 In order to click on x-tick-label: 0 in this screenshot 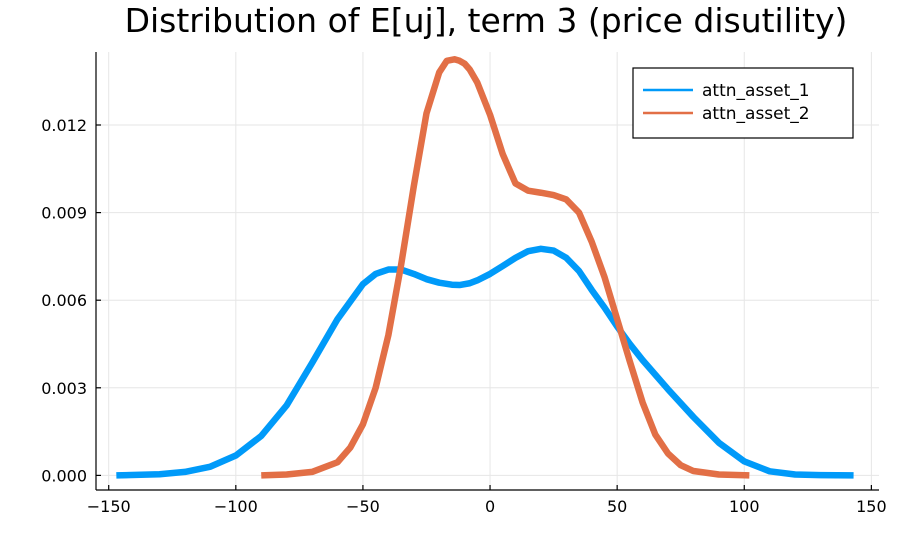, I will do `click(490, 506)`.